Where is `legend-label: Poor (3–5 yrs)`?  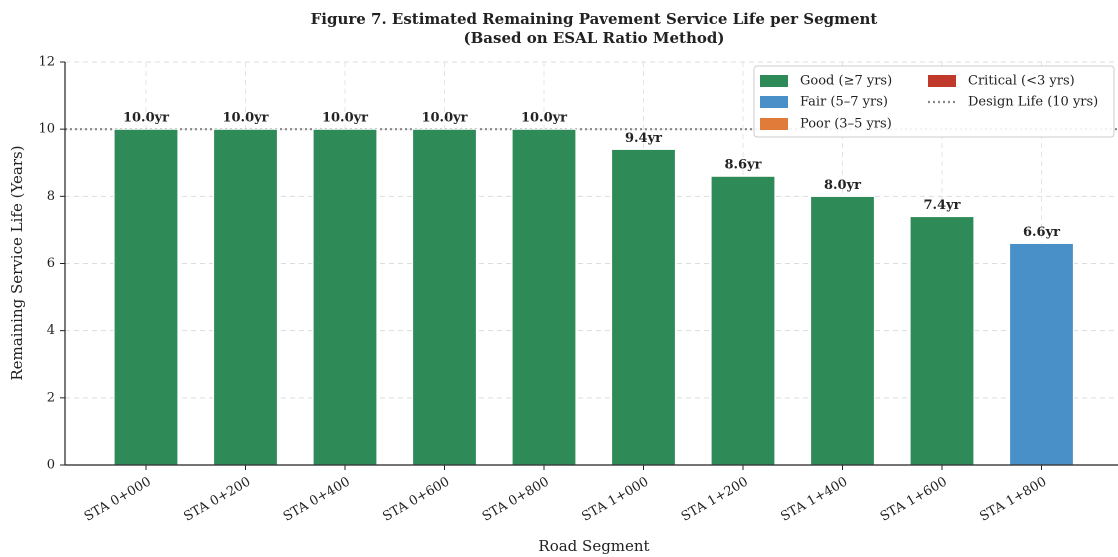 legend-label: Poor (3–5 yrs) is located at coordinates (846, 124).